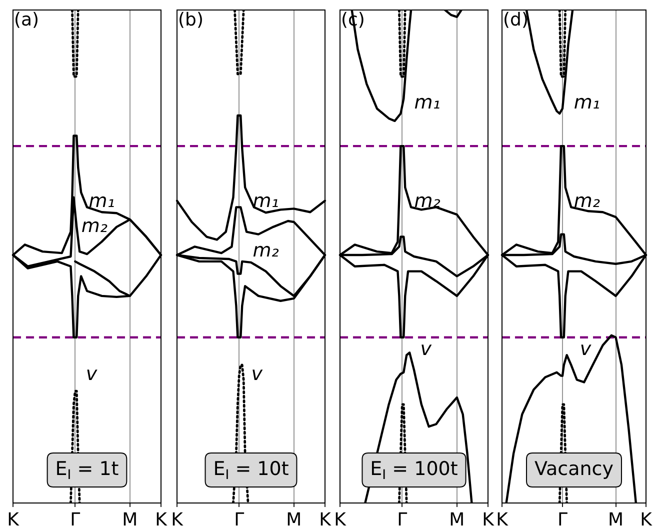 Image resolution: width=656 pixels, height=532 pixels. Describe the element at coordinates (27, 20) in the screenshot. I see `annotation: (a)` at that location.